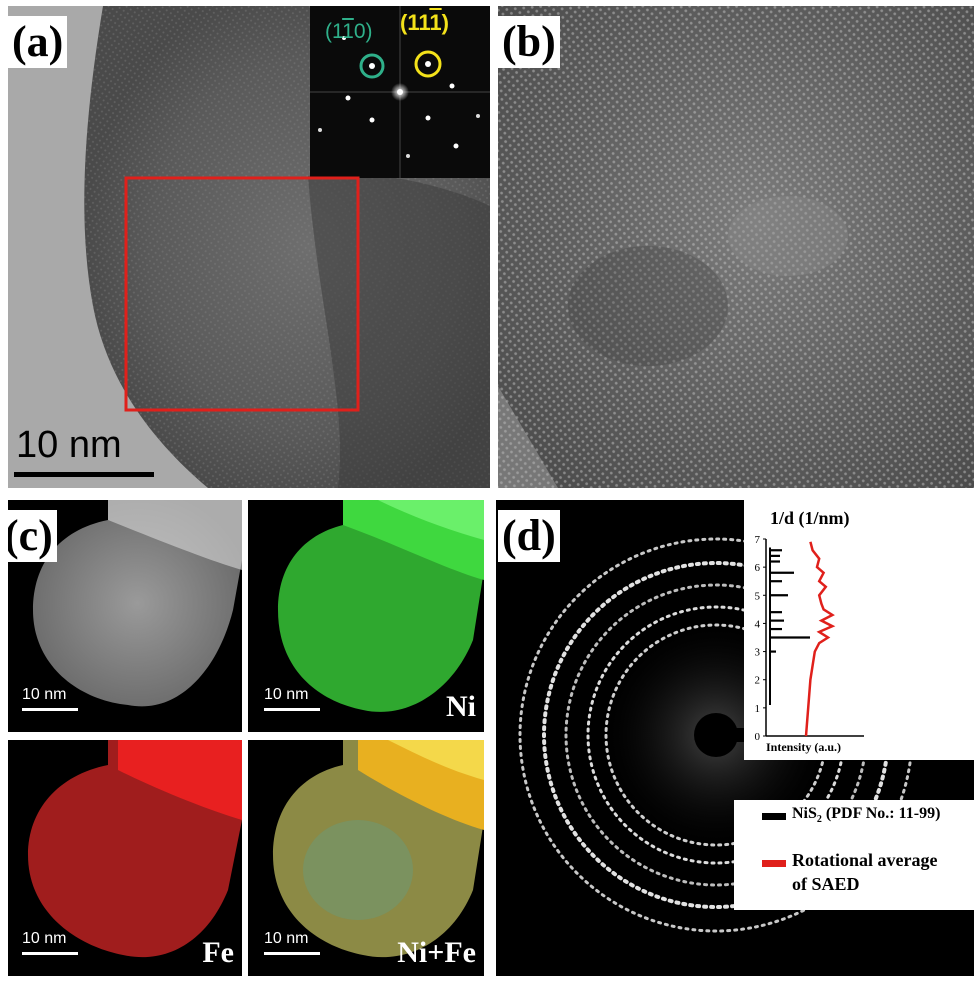 The image size is (980, 984). What do you see at coordinates (758, 709) in the screenshot?
I see `y-tick-label: 1` at bounding box center [758, 709].